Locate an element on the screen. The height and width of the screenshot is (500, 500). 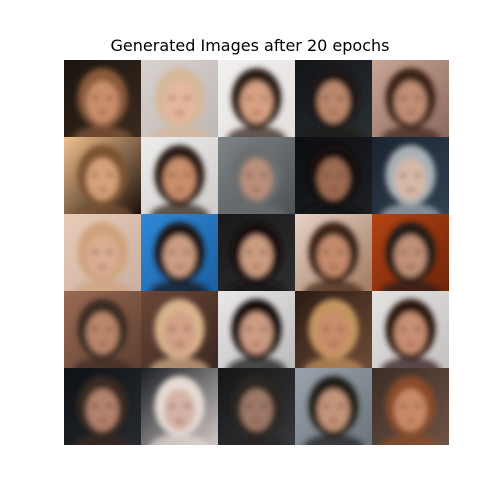
figure-title: Generated Images after 20 epochs is located at coordinates (250, 46).